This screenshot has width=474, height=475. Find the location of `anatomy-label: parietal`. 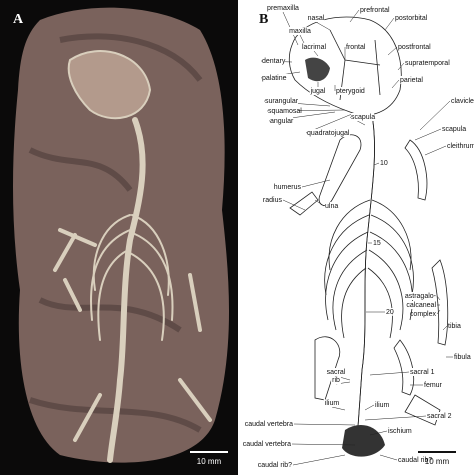

anatomy-label: parietal is located at coordinates (411, 80).